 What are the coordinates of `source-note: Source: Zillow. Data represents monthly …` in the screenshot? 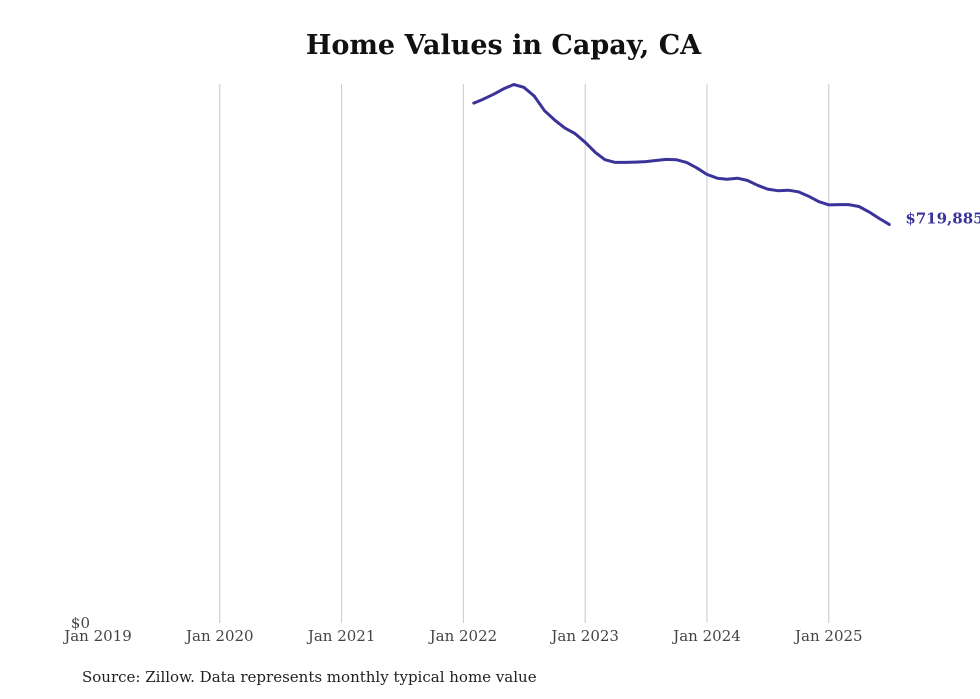 It's located at (309, 677).